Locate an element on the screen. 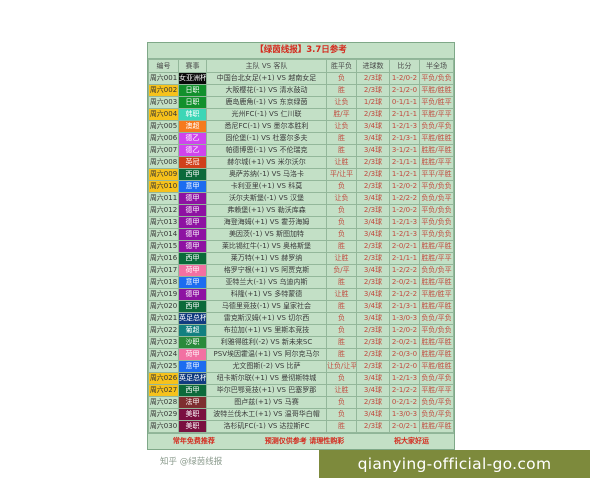  score-pick-cell: 0-1/1-1 is located at coordinates (404, 102).